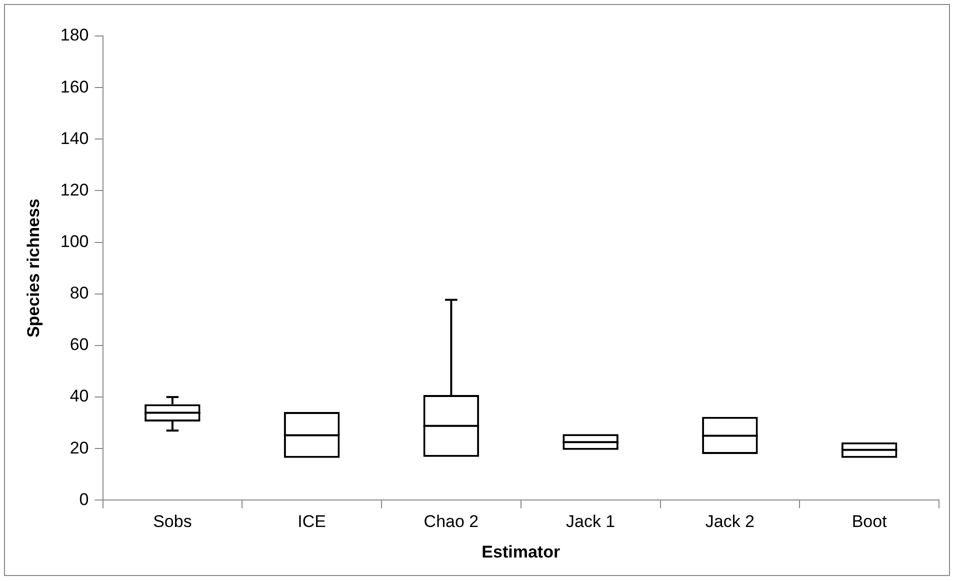 This screenshot has height=581, width=956. Describe the element at coordinates (79, 396) in the screenshot. I see `y-tick-label: 40` at that location.